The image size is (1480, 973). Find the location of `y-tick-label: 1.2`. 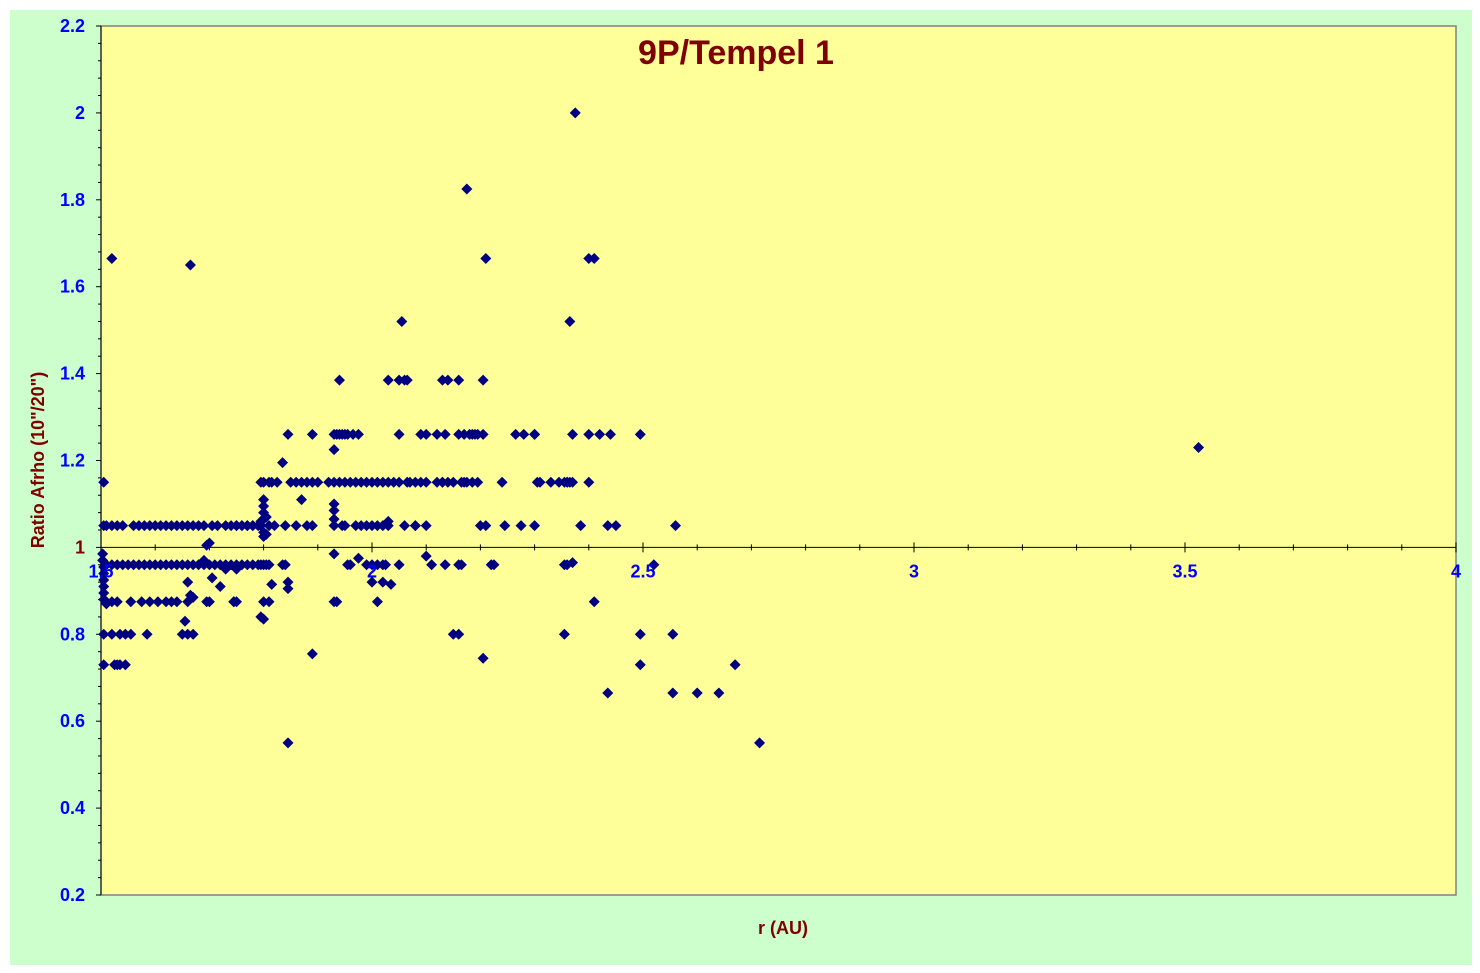

y-tick-label: 1.2 is located at coordinates (72, 461).